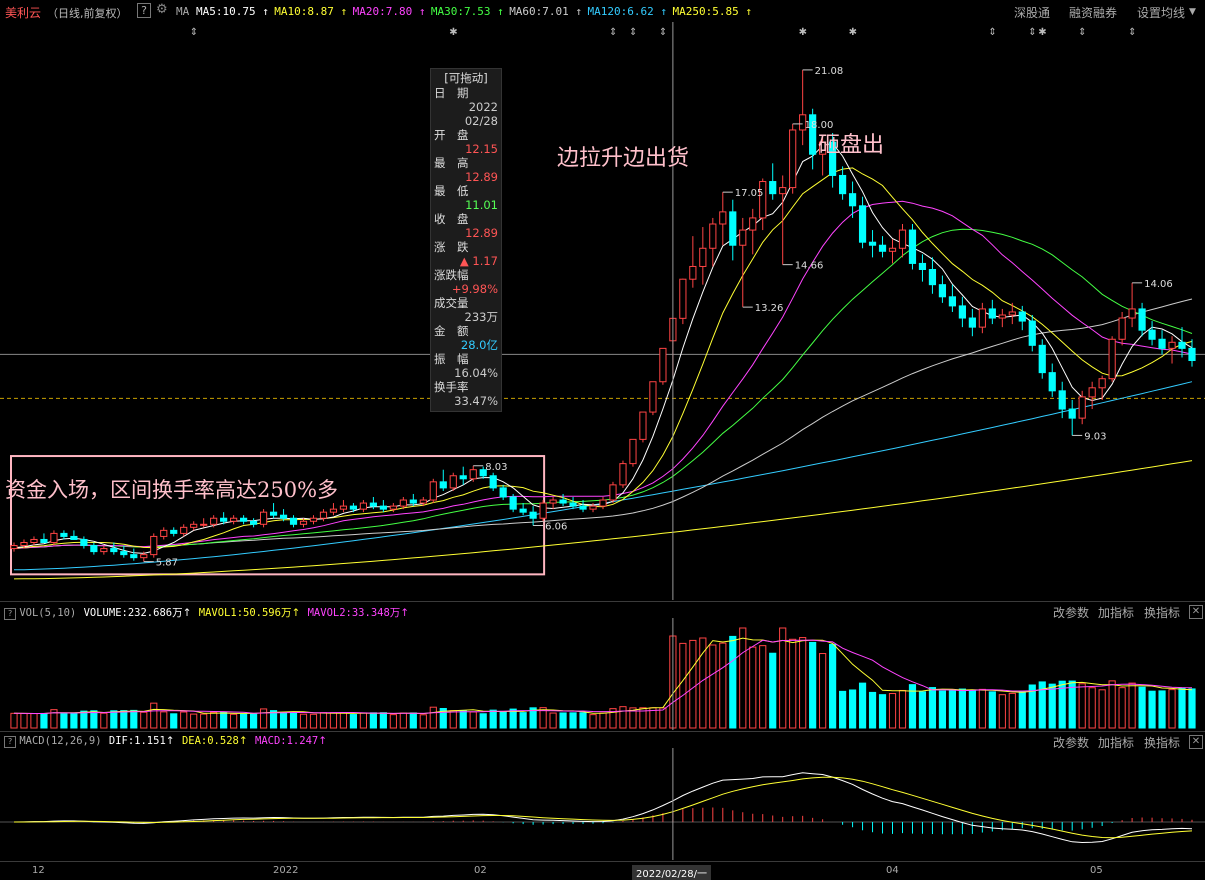 The height and width of the screenshot is (880, 1205). I want to click on up-arrow-icon: ↑, so click(405, 613).